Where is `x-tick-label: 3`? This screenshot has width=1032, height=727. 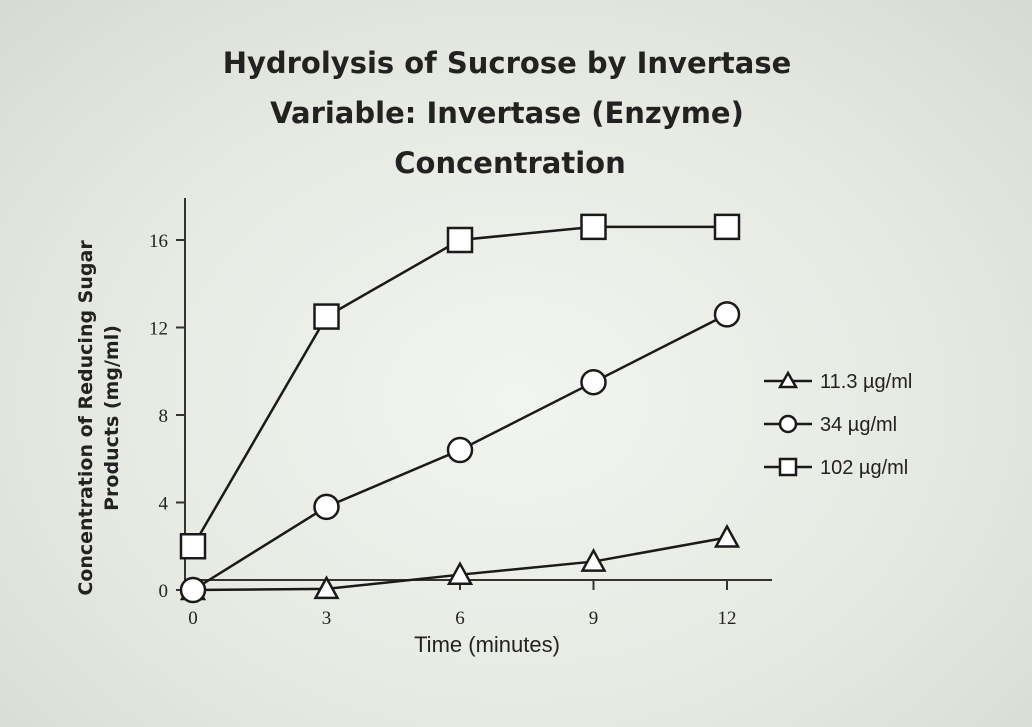 x-tick-label: 3 is located at coordinates (327, 618).